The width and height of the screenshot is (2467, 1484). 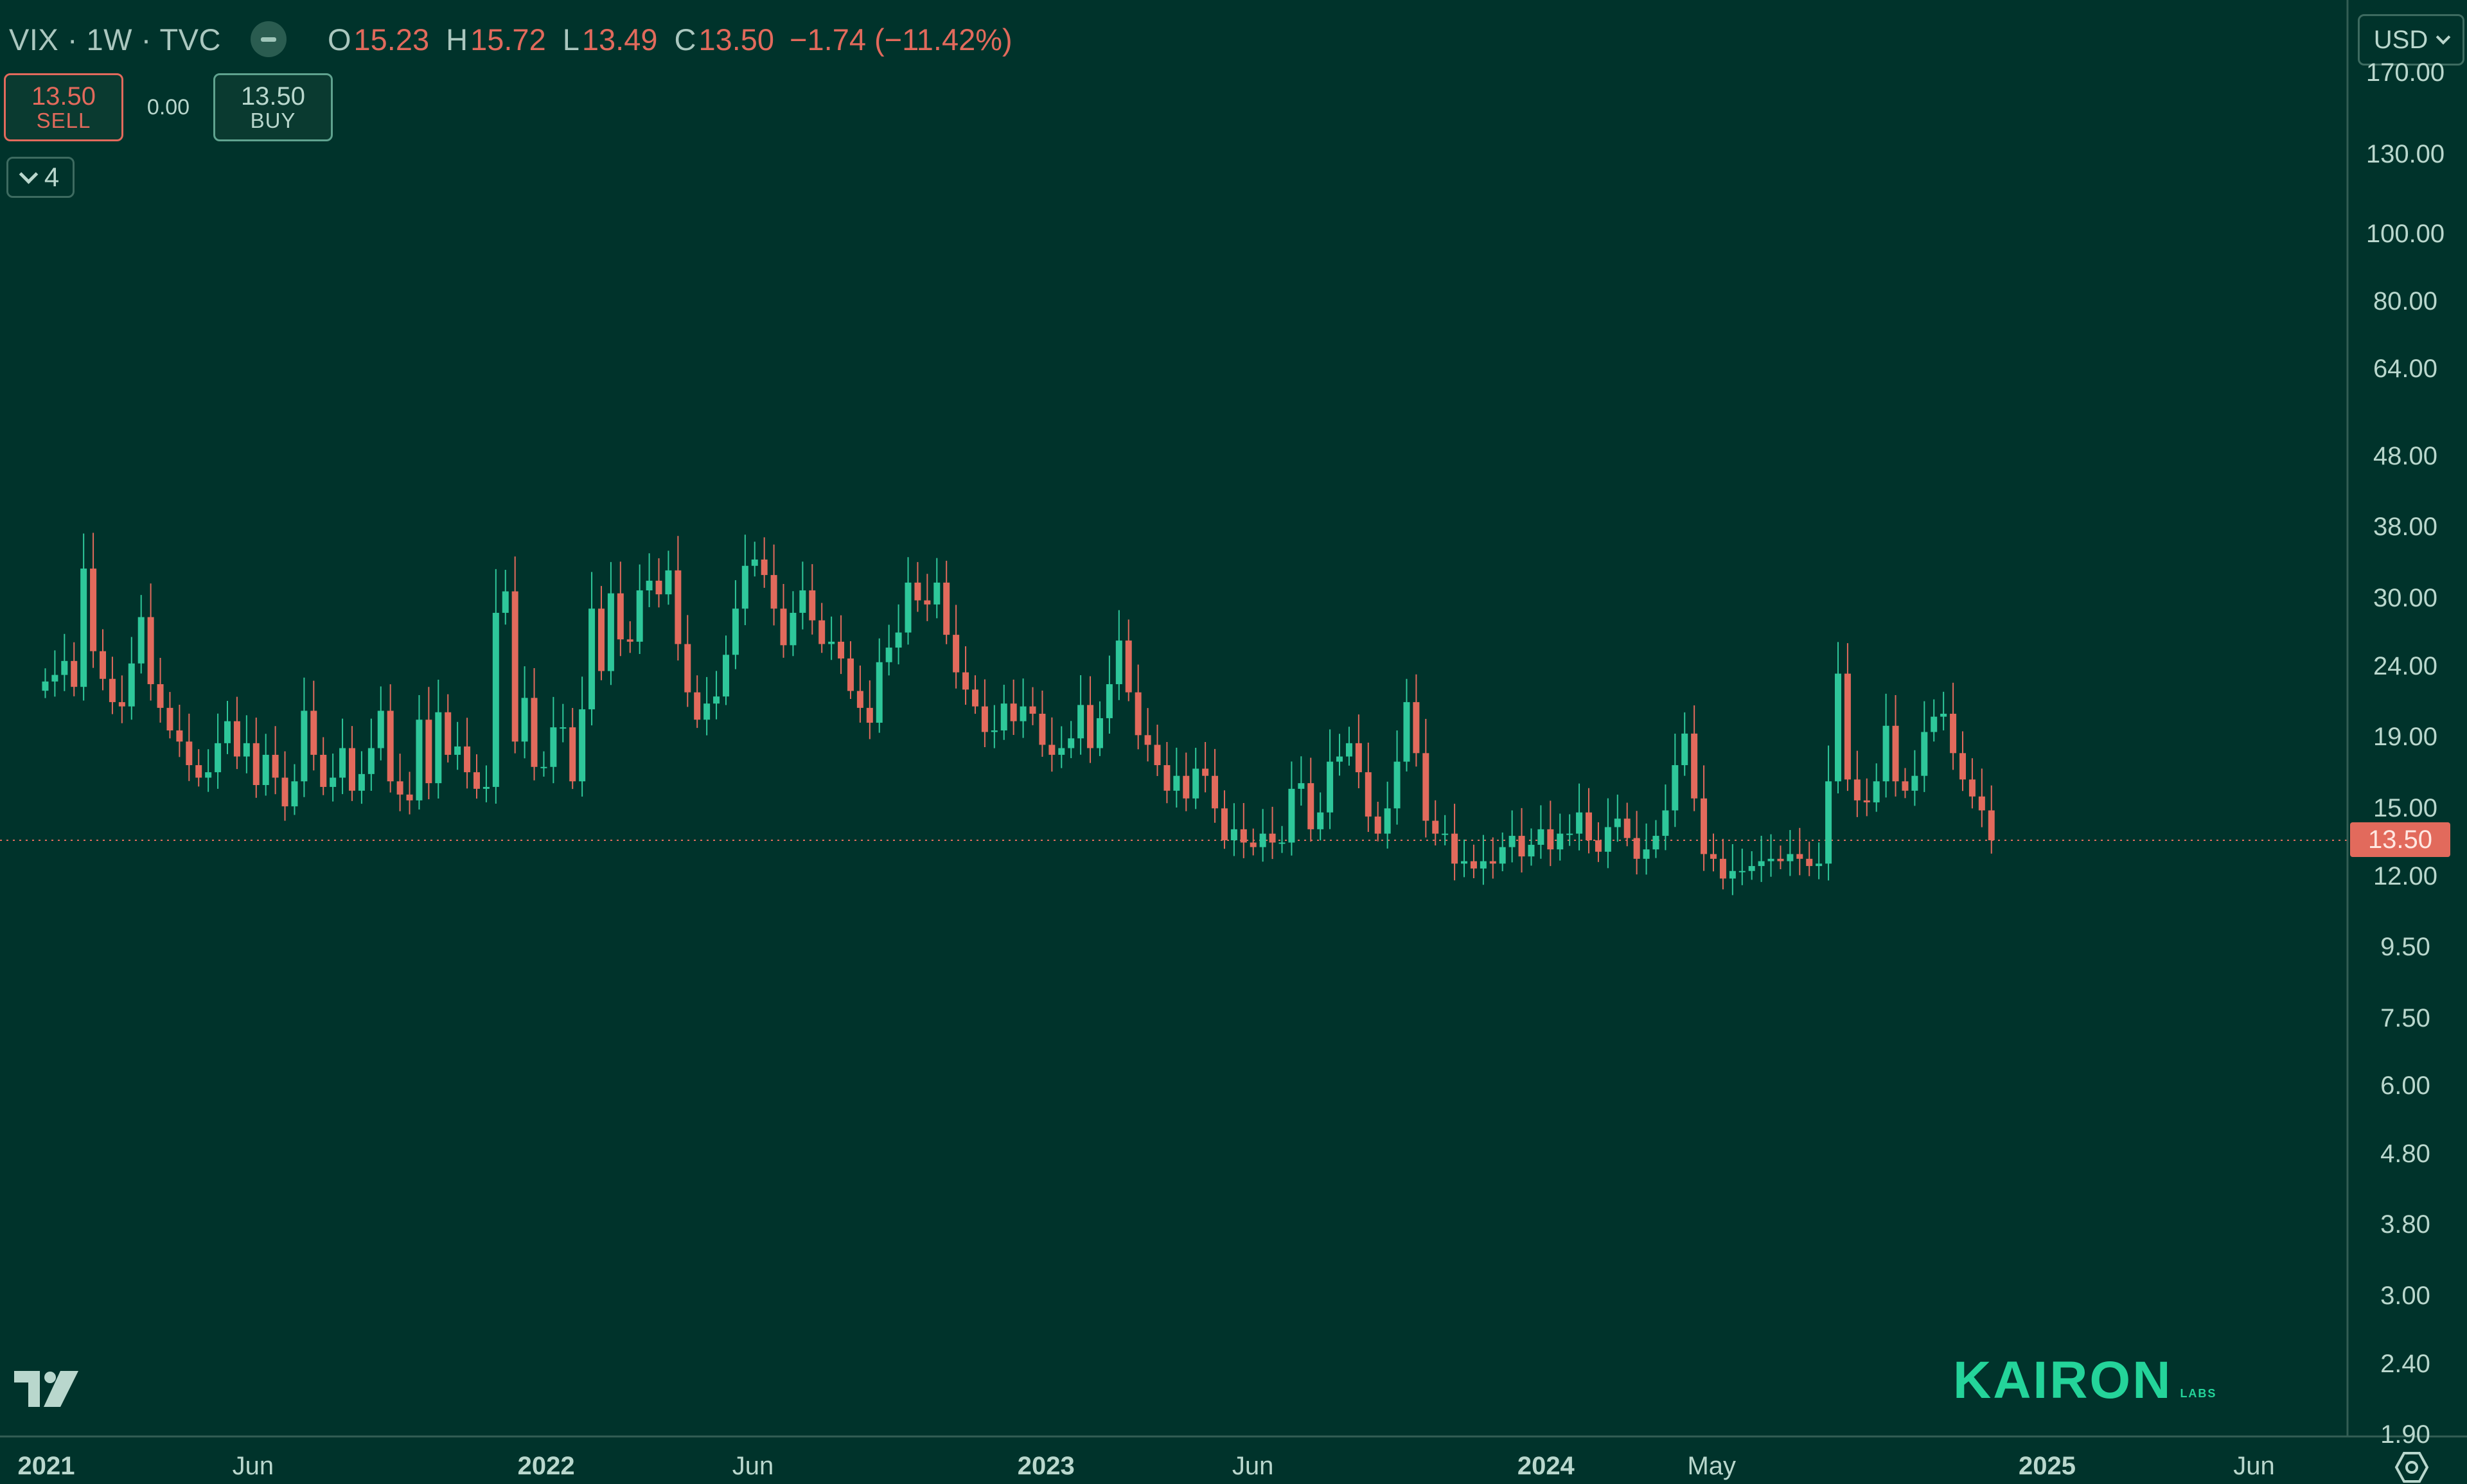 I want to click on tradingview-logo-icon, so click(x=47, y=1389).